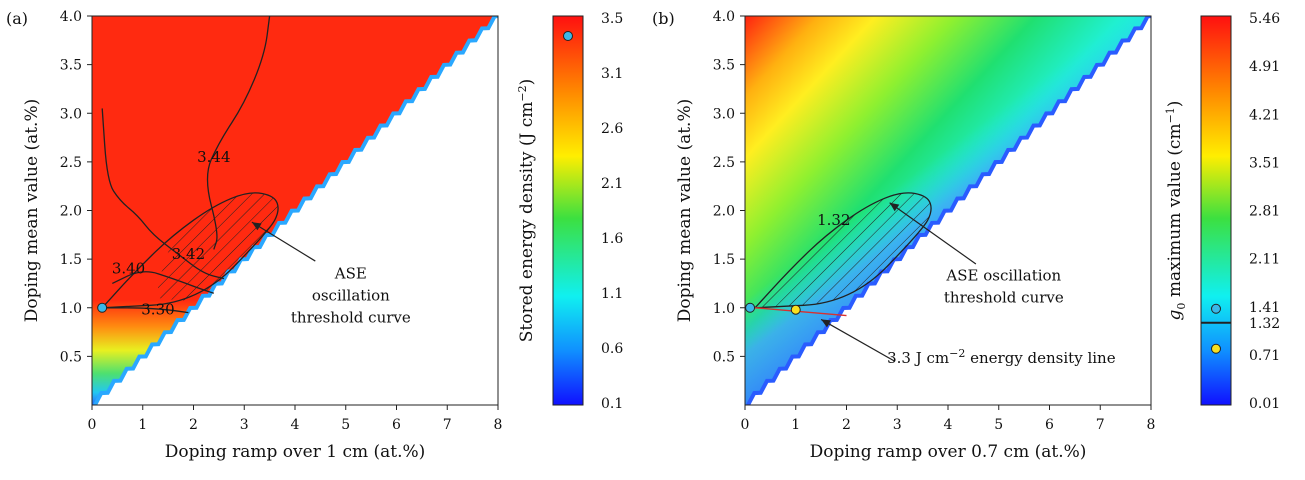 This screenshot has height=480, width=1305. What do you see at coordinates (612, 211) in the screenshot?
I see `panel-a-colorbar-ticks: 3.5 3.1 2.6 2.1 1.6 1.1 0.6 0.1` at bounding box center [612, 211].